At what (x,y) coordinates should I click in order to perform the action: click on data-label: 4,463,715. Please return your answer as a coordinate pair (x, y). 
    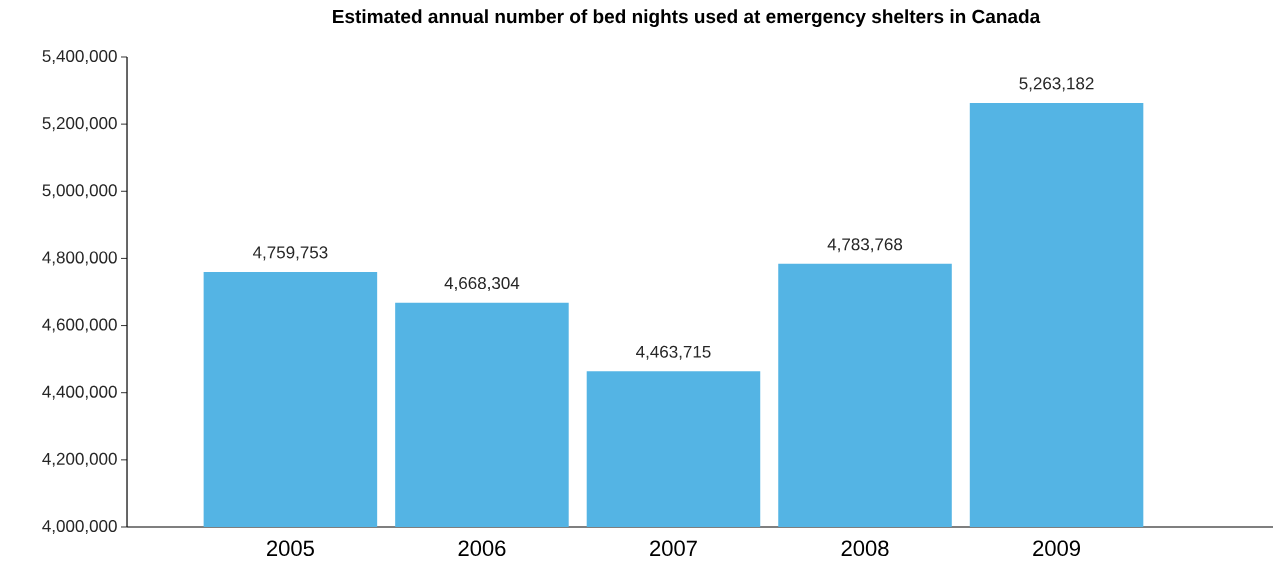
    Looking at the image, I should click on (673, 352).